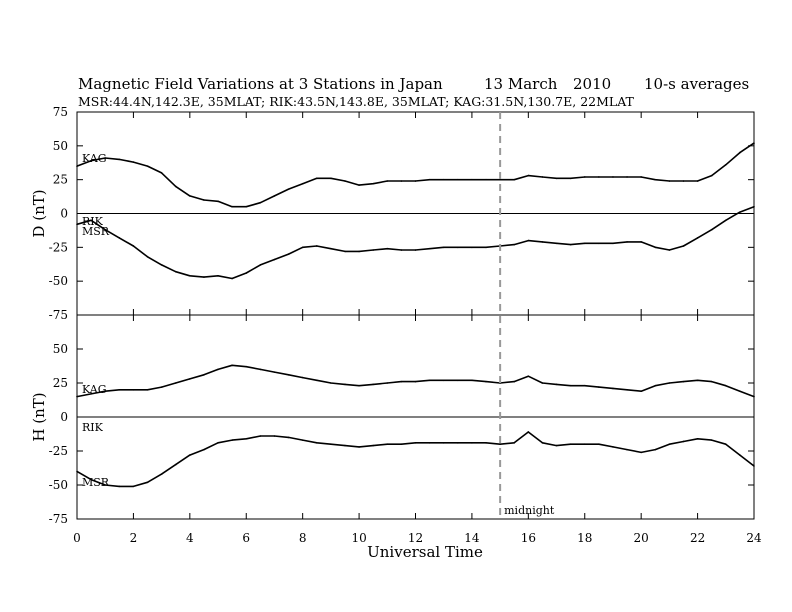 This screenshot has height=612, width=792. What do you see at coordinates (94, 158) in the screenshot?
I see `series-label-kag-D: KAG` at bounding box center [94, 158].